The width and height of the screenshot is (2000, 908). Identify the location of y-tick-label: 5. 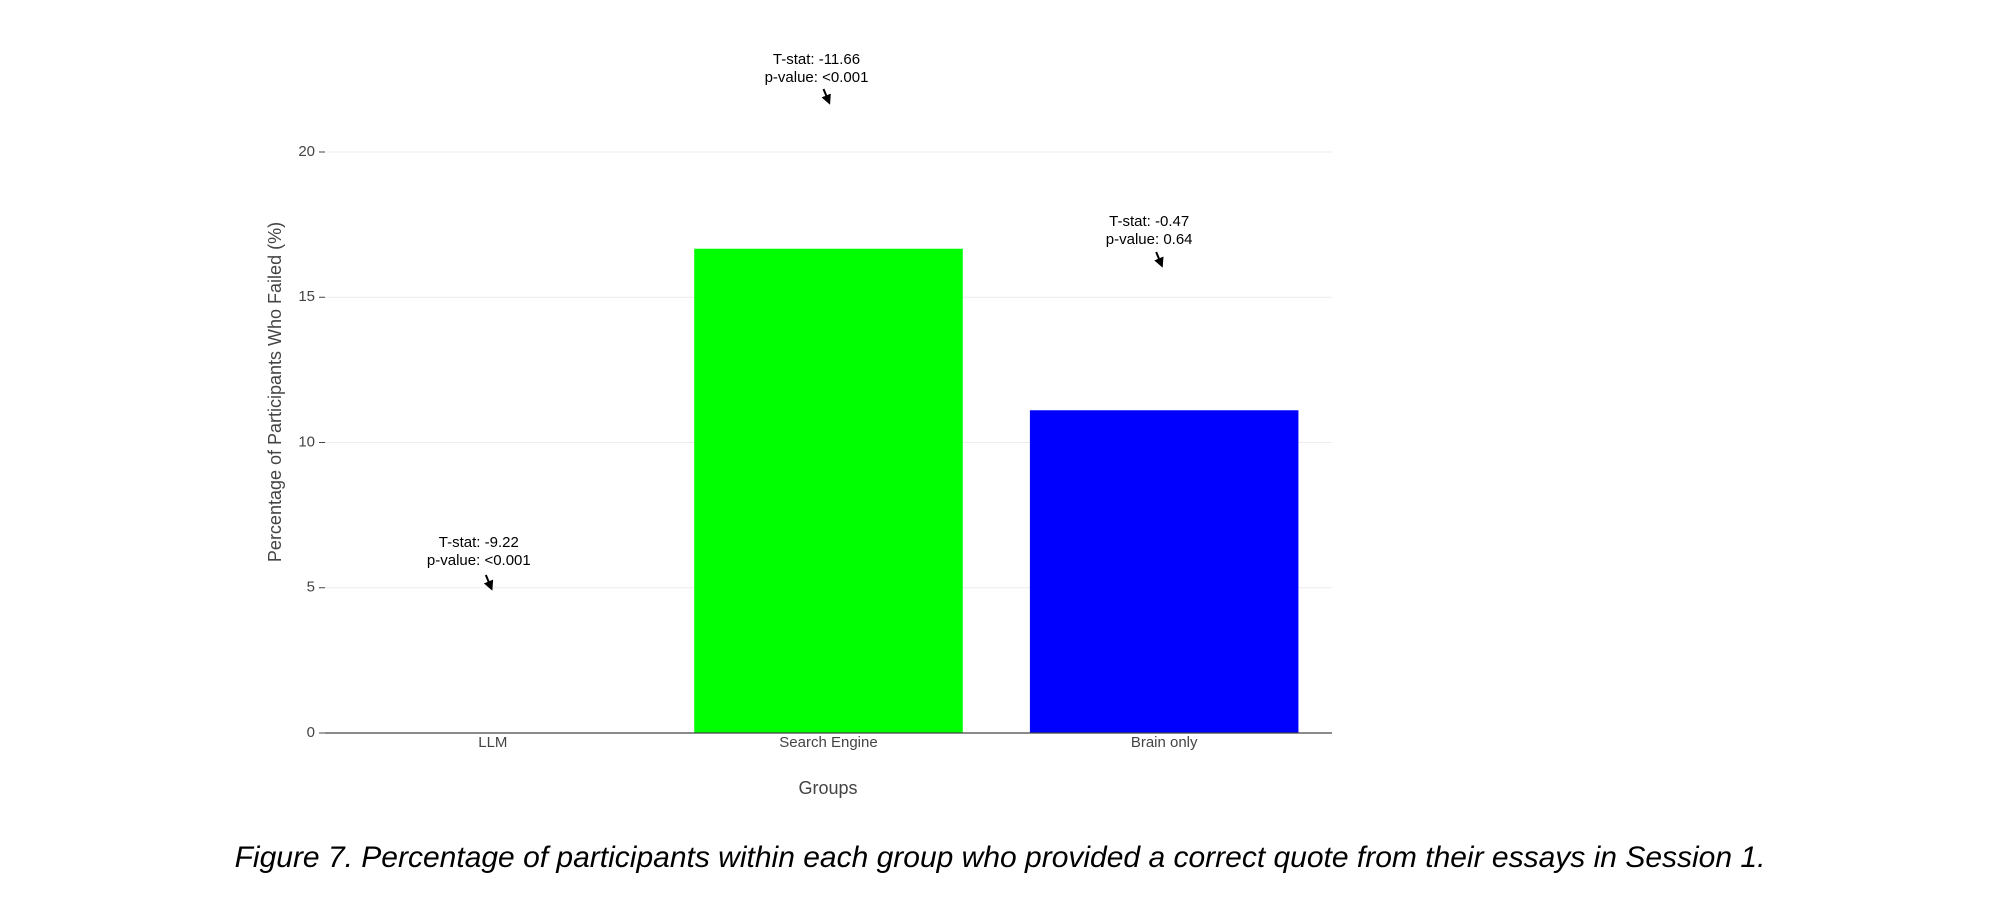
(311, 587).